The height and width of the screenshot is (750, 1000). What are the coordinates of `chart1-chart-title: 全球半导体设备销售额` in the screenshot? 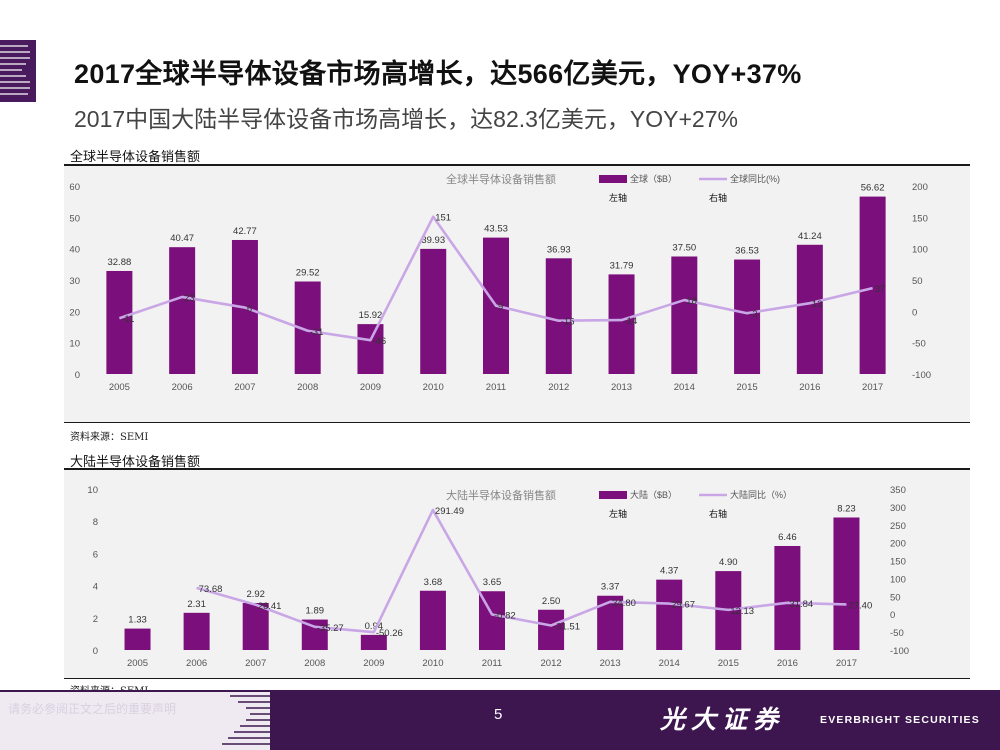 It's located at (501, 179).